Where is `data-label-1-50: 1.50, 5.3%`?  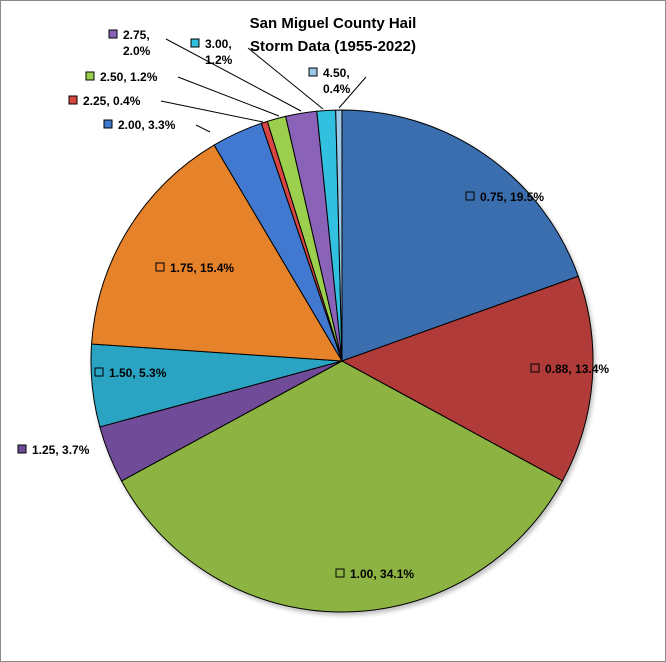
data-label-1-50: 1.50, 5.3% is located at coordinates (130, 373).